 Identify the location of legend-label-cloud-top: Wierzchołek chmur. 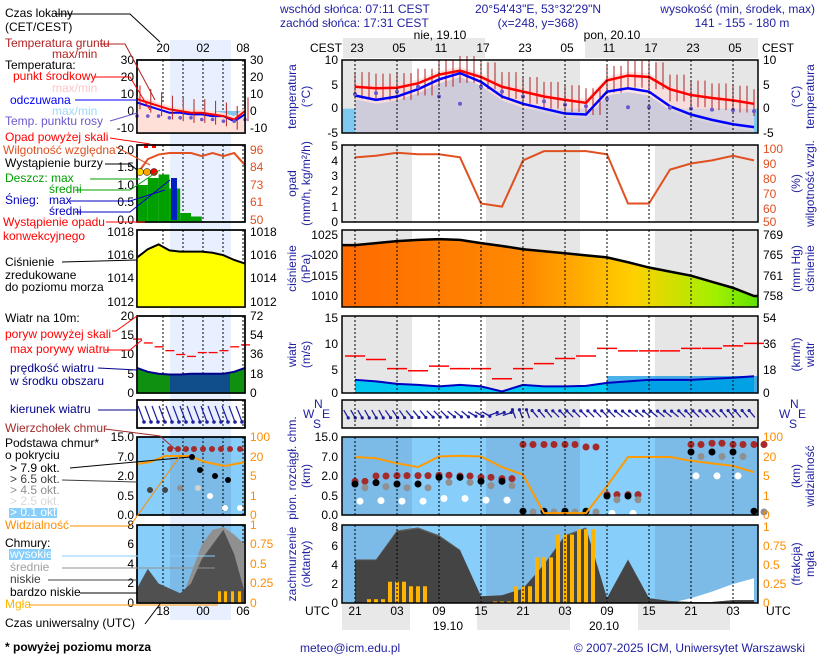
(56, 428).